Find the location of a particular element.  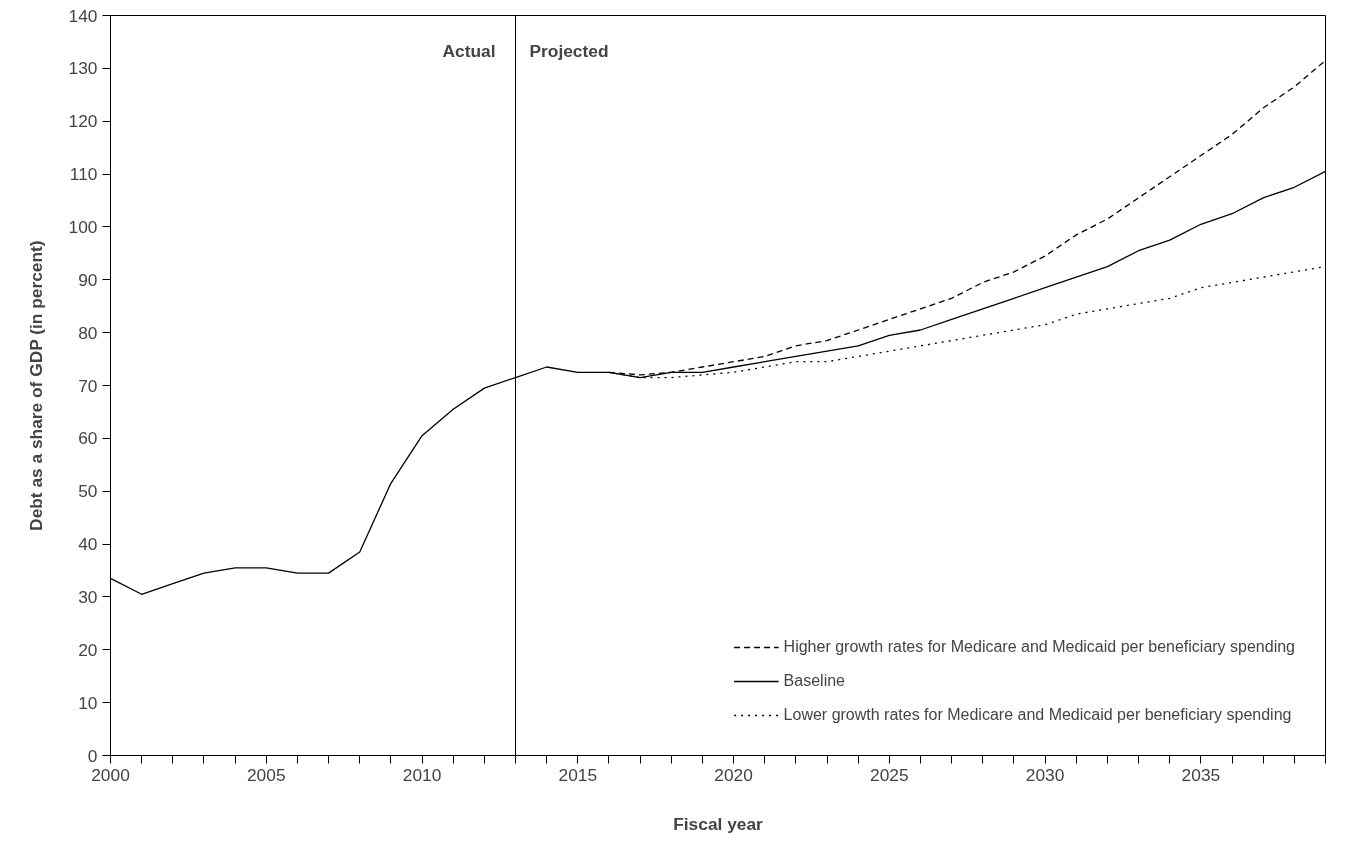

y-tick-label: 80 is located at coordinates (88, 332).